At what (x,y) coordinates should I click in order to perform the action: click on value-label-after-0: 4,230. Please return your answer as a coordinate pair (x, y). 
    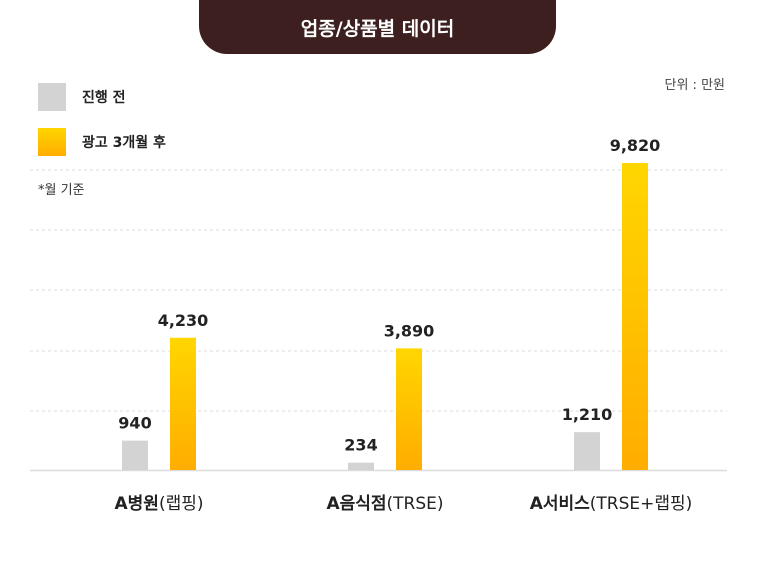
    Looking at the image, I should click on (183, 320).